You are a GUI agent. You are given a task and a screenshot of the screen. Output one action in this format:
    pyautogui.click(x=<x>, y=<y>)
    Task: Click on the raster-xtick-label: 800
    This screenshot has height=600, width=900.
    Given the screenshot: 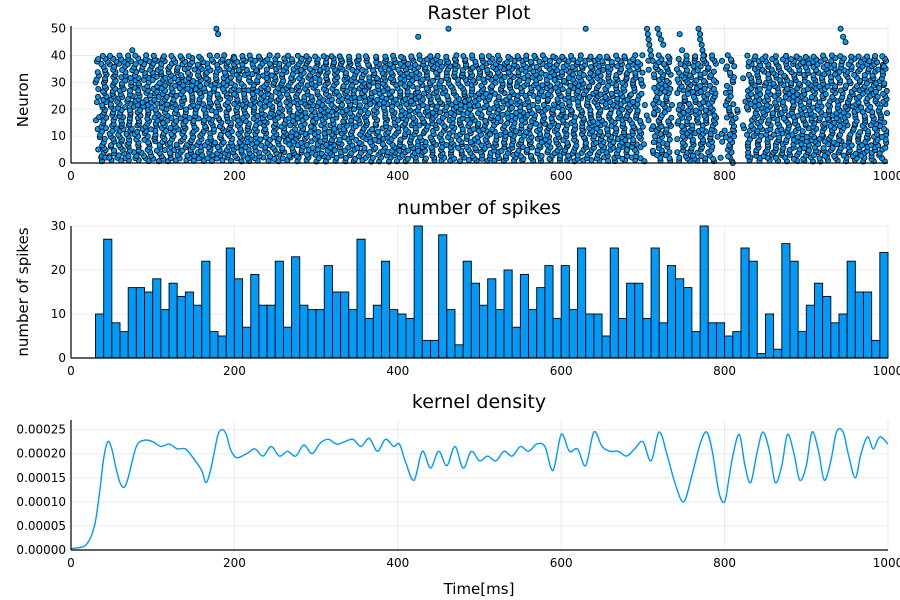 What is the action you would take?
    pyautogui.click(x=724, y=176)
    